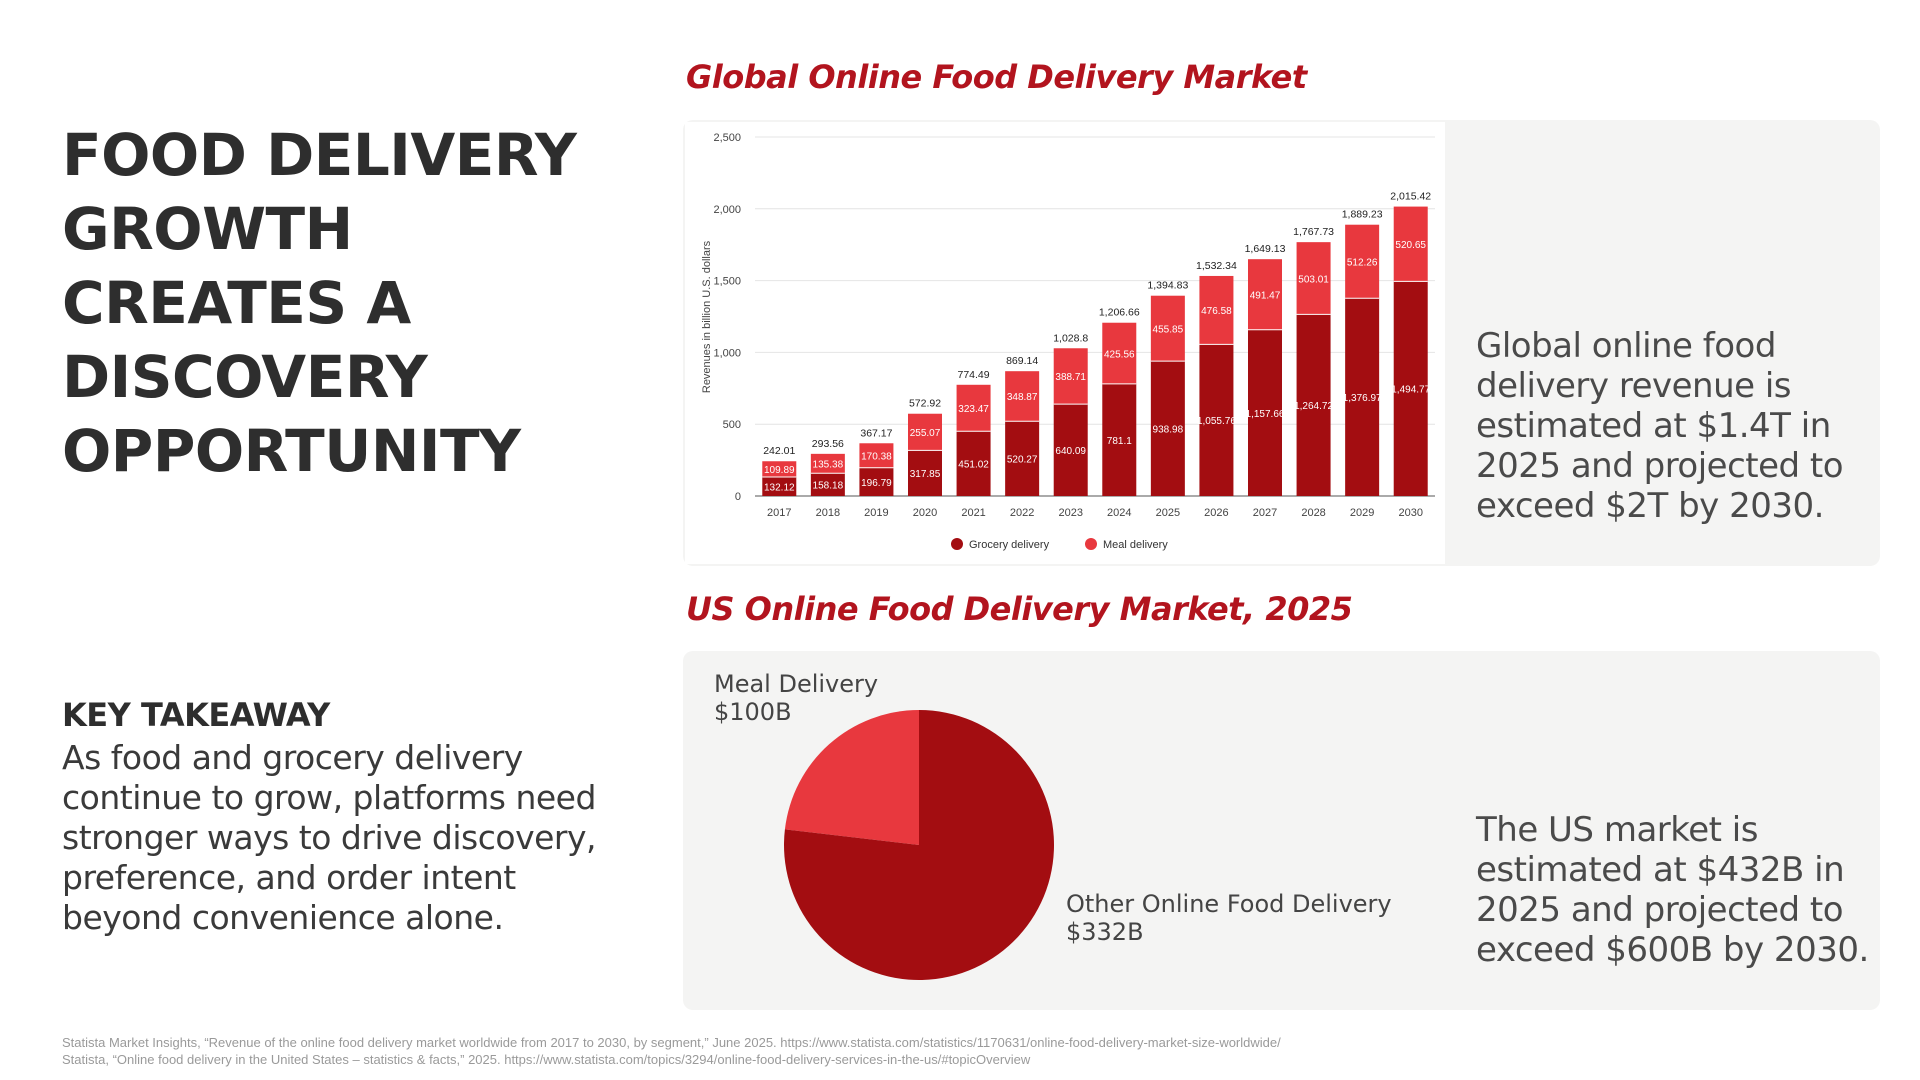  I want to click on data-label-total: 293.56, so click(828, 444).